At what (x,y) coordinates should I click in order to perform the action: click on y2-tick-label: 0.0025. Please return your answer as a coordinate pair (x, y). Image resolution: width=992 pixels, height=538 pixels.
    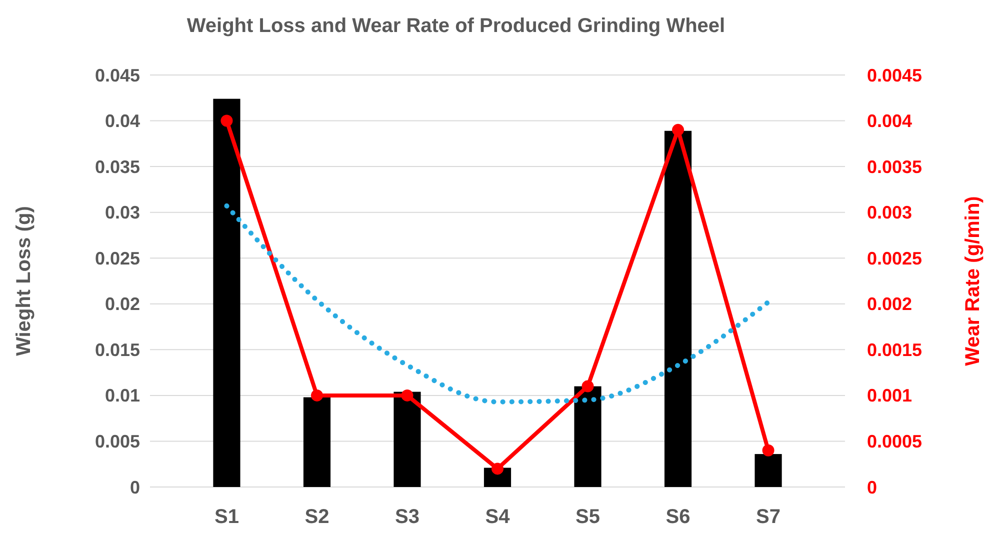
    Looking at the image, I should click on (894, 258).